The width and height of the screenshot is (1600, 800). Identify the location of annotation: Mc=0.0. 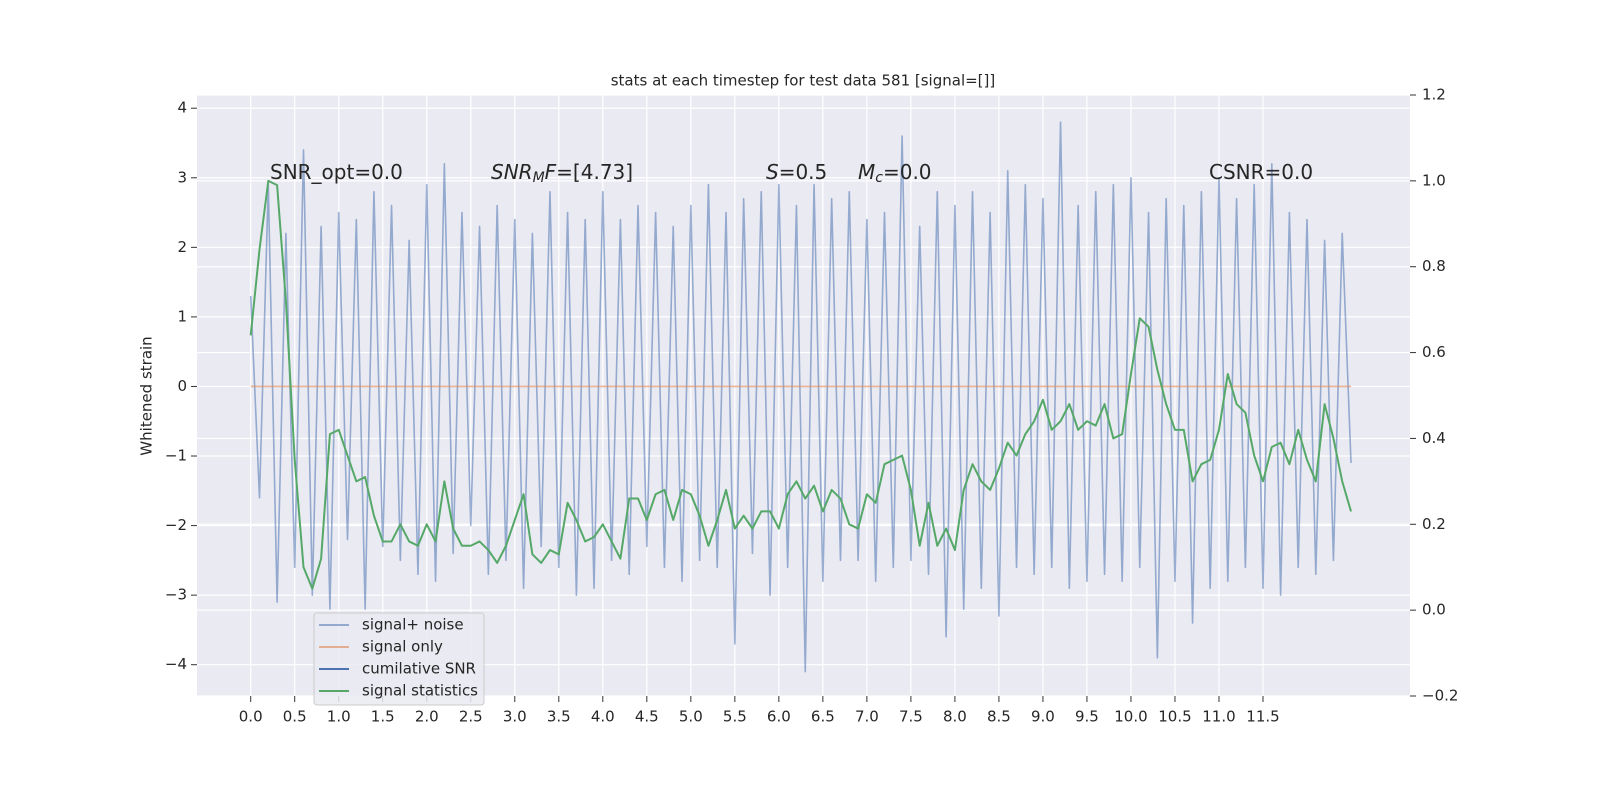
(895, 173).